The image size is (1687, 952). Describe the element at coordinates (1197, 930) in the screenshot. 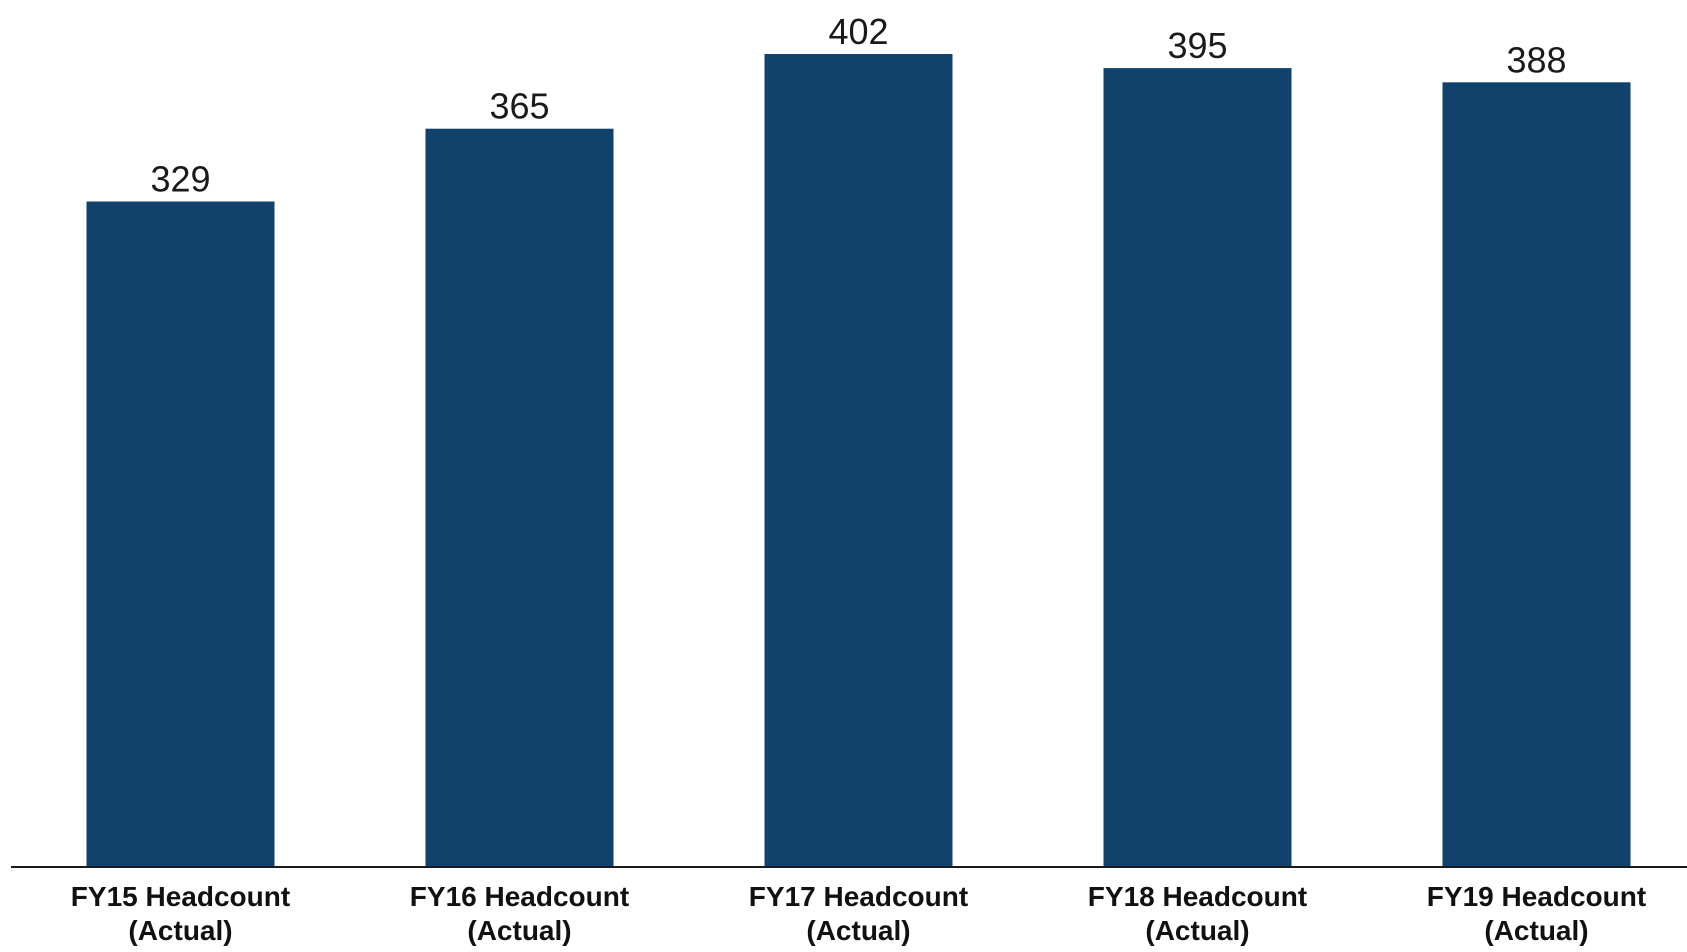

I see `x-tick-label-3-line-1: (Actual)` at that location.